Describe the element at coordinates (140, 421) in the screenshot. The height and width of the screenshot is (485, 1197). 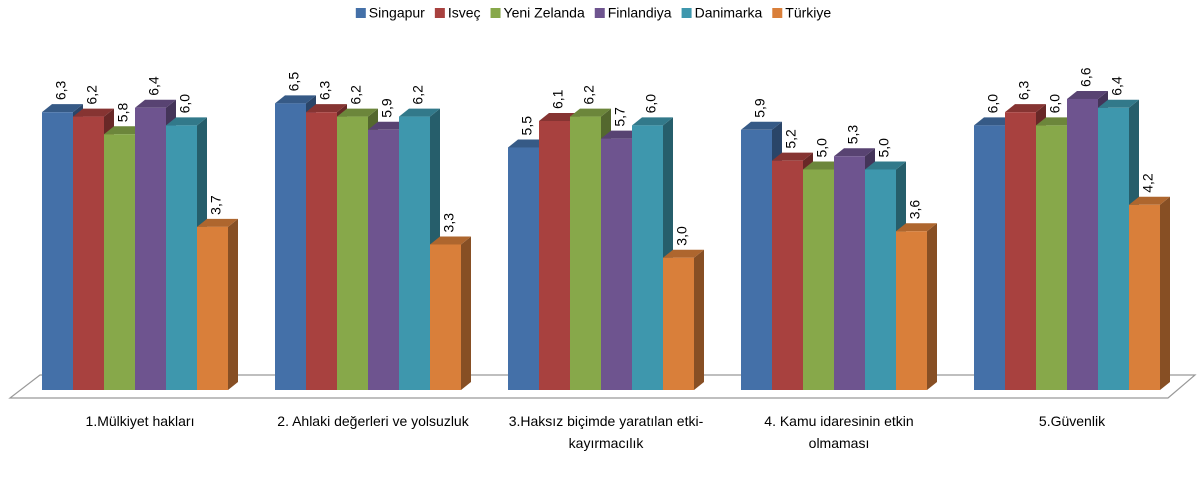
I see `x-tick-label: 1.Mülkiyet hakları` at that location.